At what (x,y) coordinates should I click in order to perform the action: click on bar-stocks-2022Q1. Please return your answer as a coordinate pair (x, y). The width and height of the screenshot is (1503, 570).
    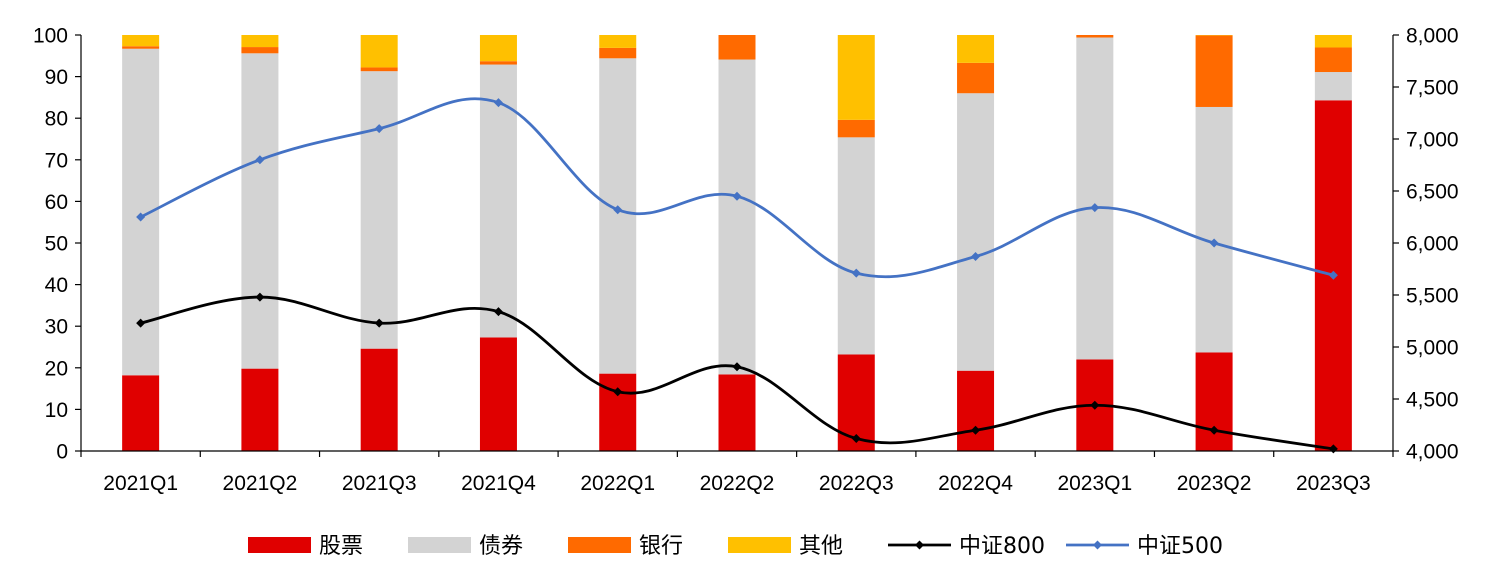
    Looking at the image, I should click on (618, 412).